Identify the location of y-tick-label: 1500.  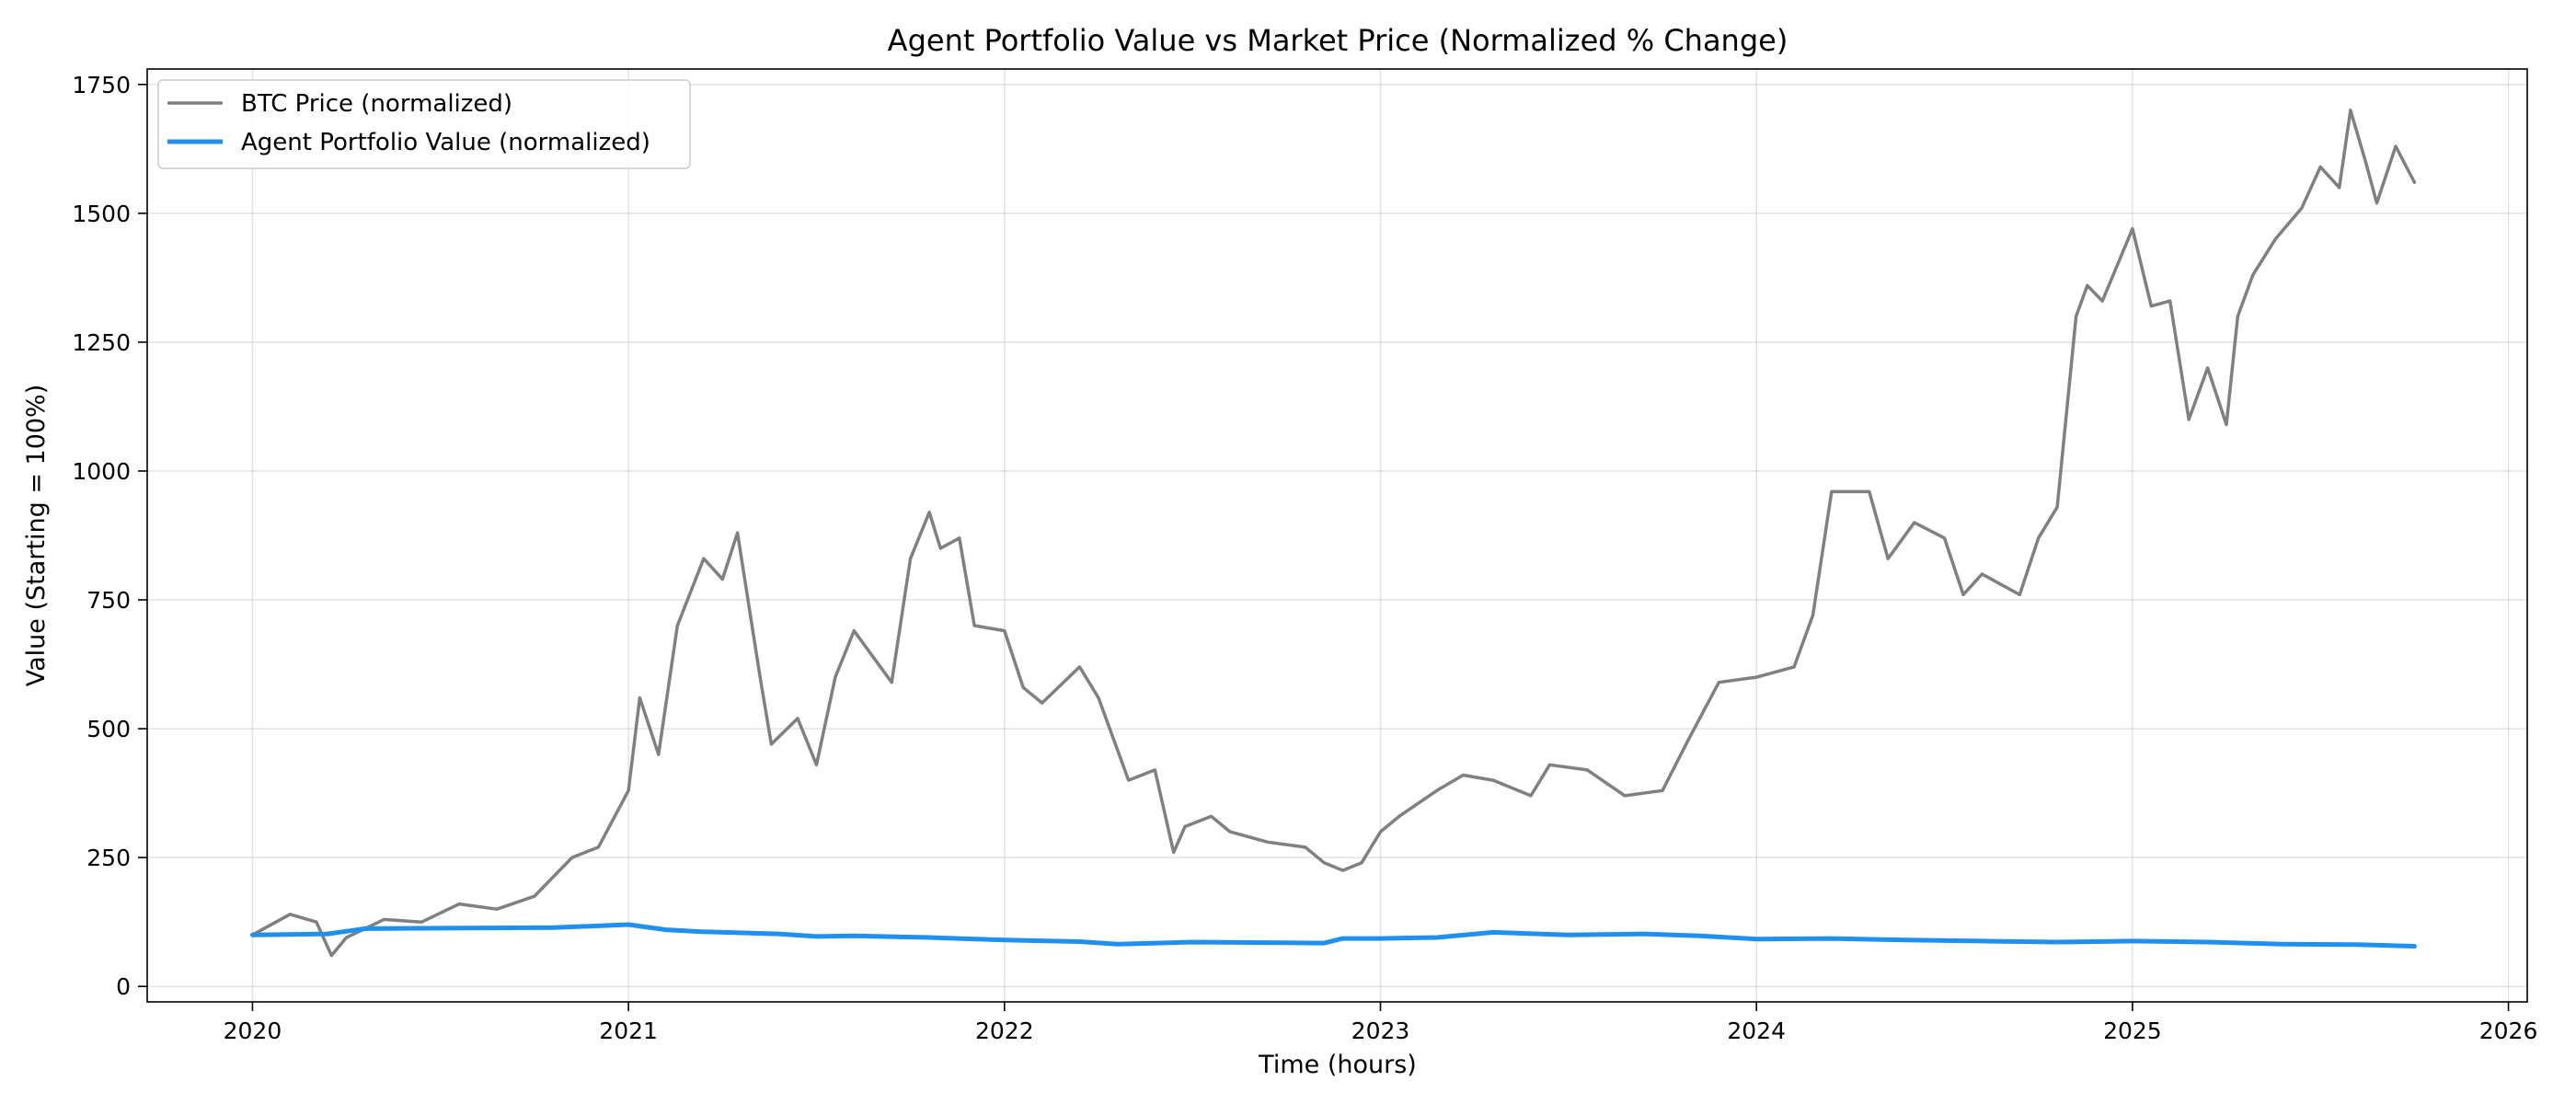
(101, 214).